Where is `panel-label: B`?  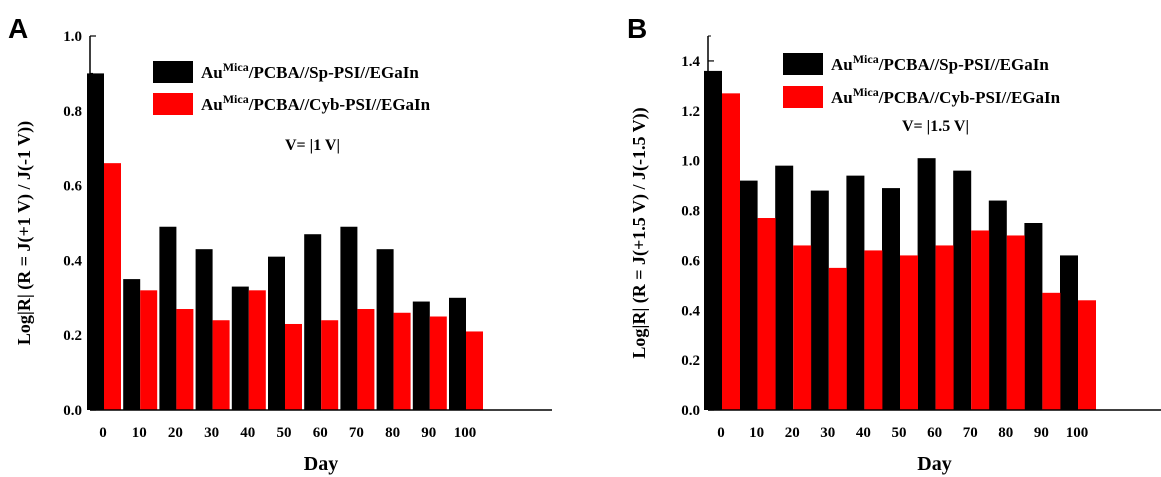
panel-label: B is located at coordinates (637, 28).